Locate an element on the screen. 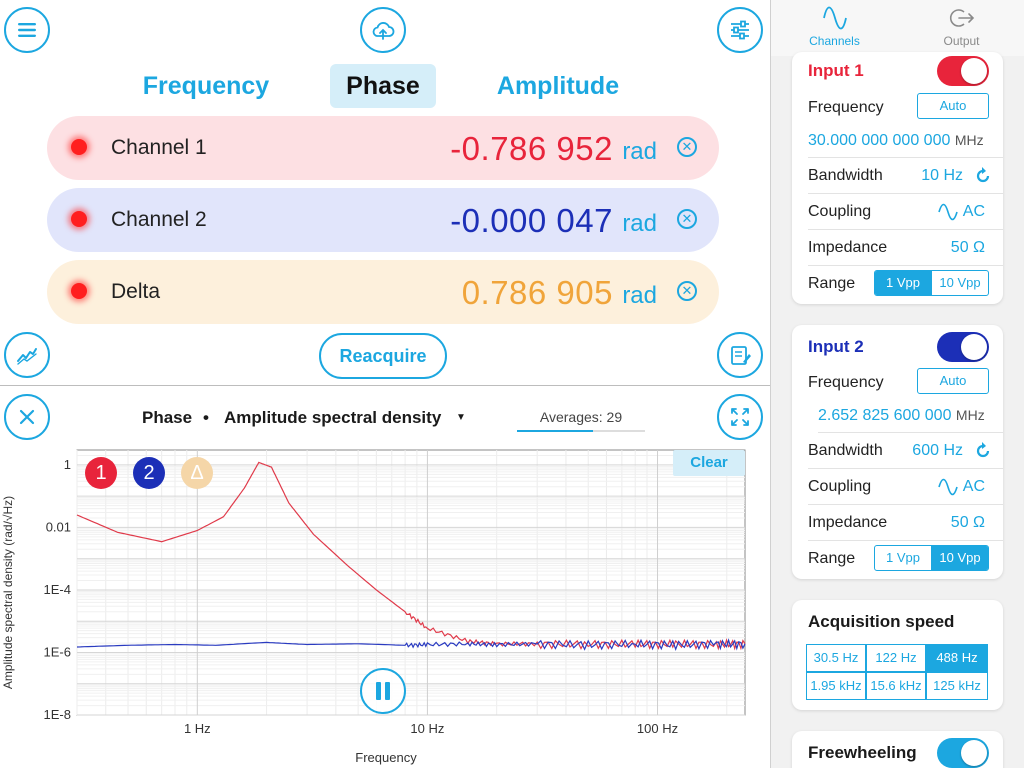  freewheeling-card: Freewheeling is located at coordinates (897, 749).